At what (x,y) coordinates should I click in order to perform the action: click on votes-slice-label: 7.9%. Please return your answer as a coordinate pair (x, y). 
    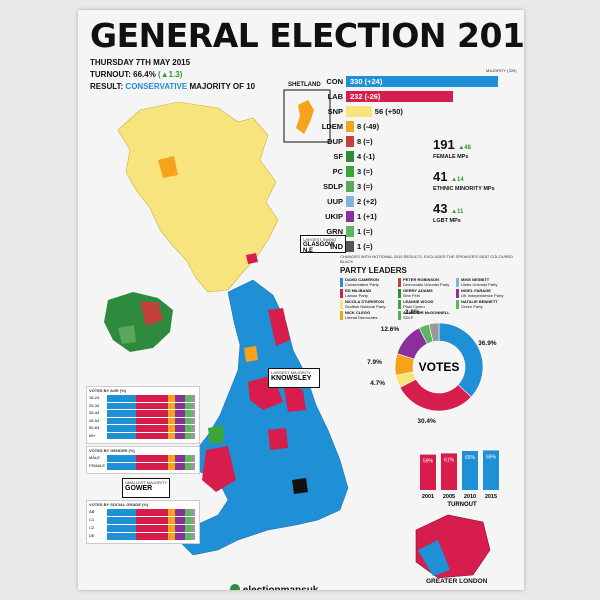
    Looking at the image, I should click on (374, 362).